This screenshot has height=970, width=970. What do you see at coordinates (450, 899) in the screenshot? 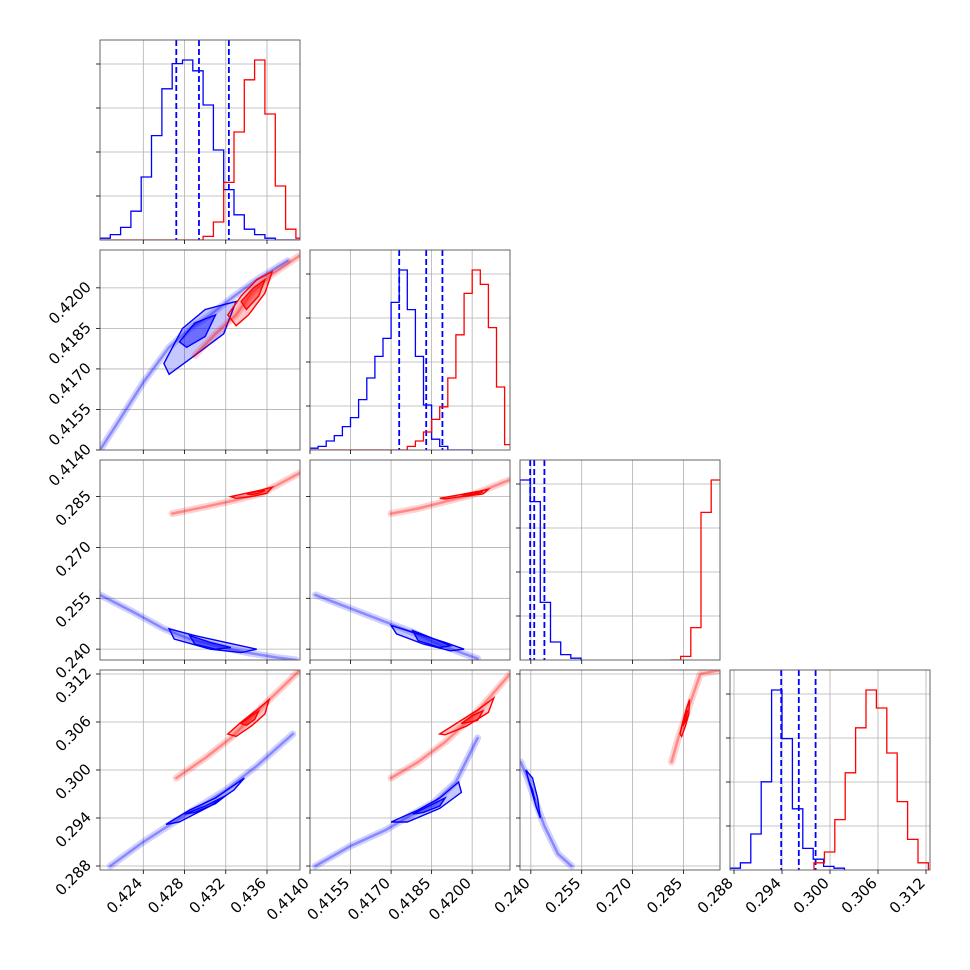
I see `x-tick-label: 0.4200` at bounding box center [450, 899].